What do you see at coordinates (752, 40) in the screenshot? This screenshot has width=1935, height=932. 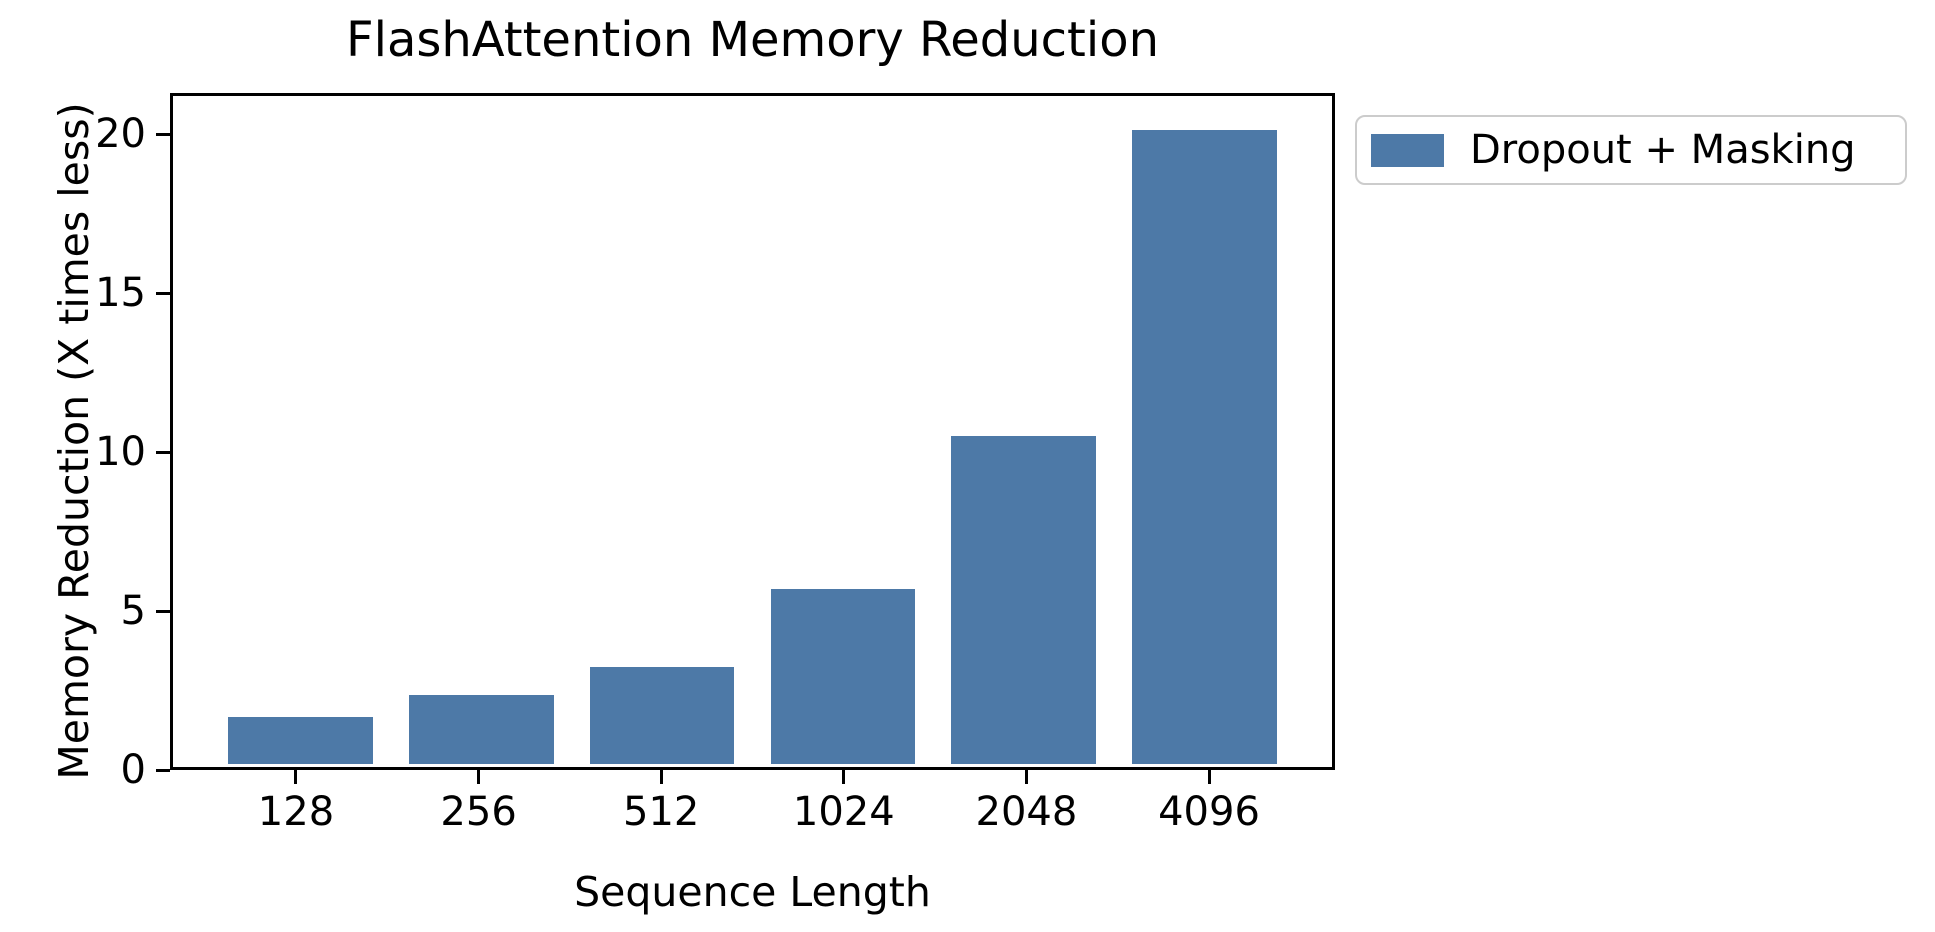 I see `chart-title: FlashAttention Memory Reduction` at bounding box center [752, 40].